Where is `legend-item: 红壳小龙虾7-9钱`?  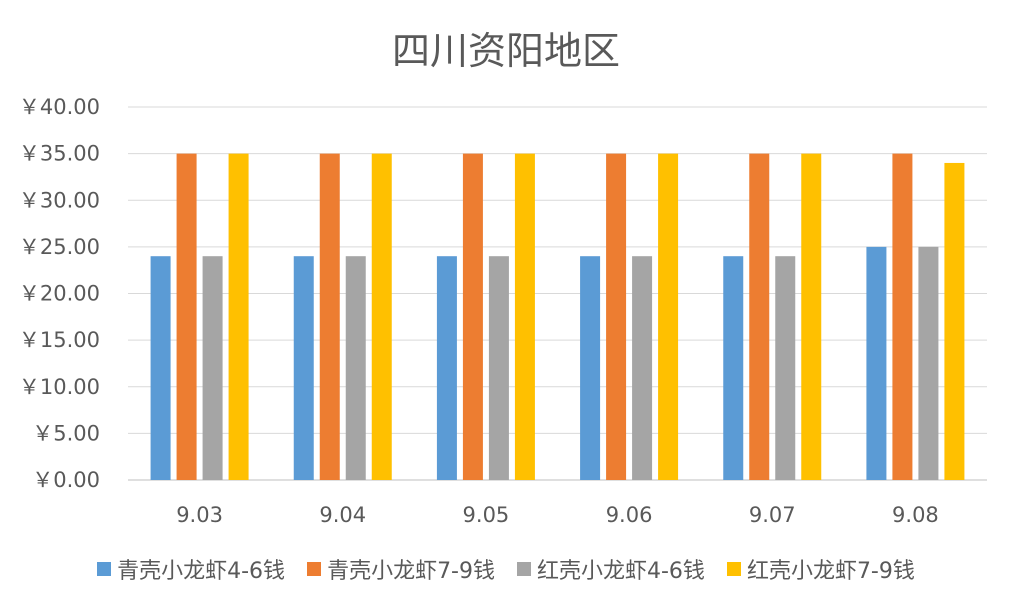 legend-item: 红壳小龙虾7-9钱 is located at coordinates (820, 569).